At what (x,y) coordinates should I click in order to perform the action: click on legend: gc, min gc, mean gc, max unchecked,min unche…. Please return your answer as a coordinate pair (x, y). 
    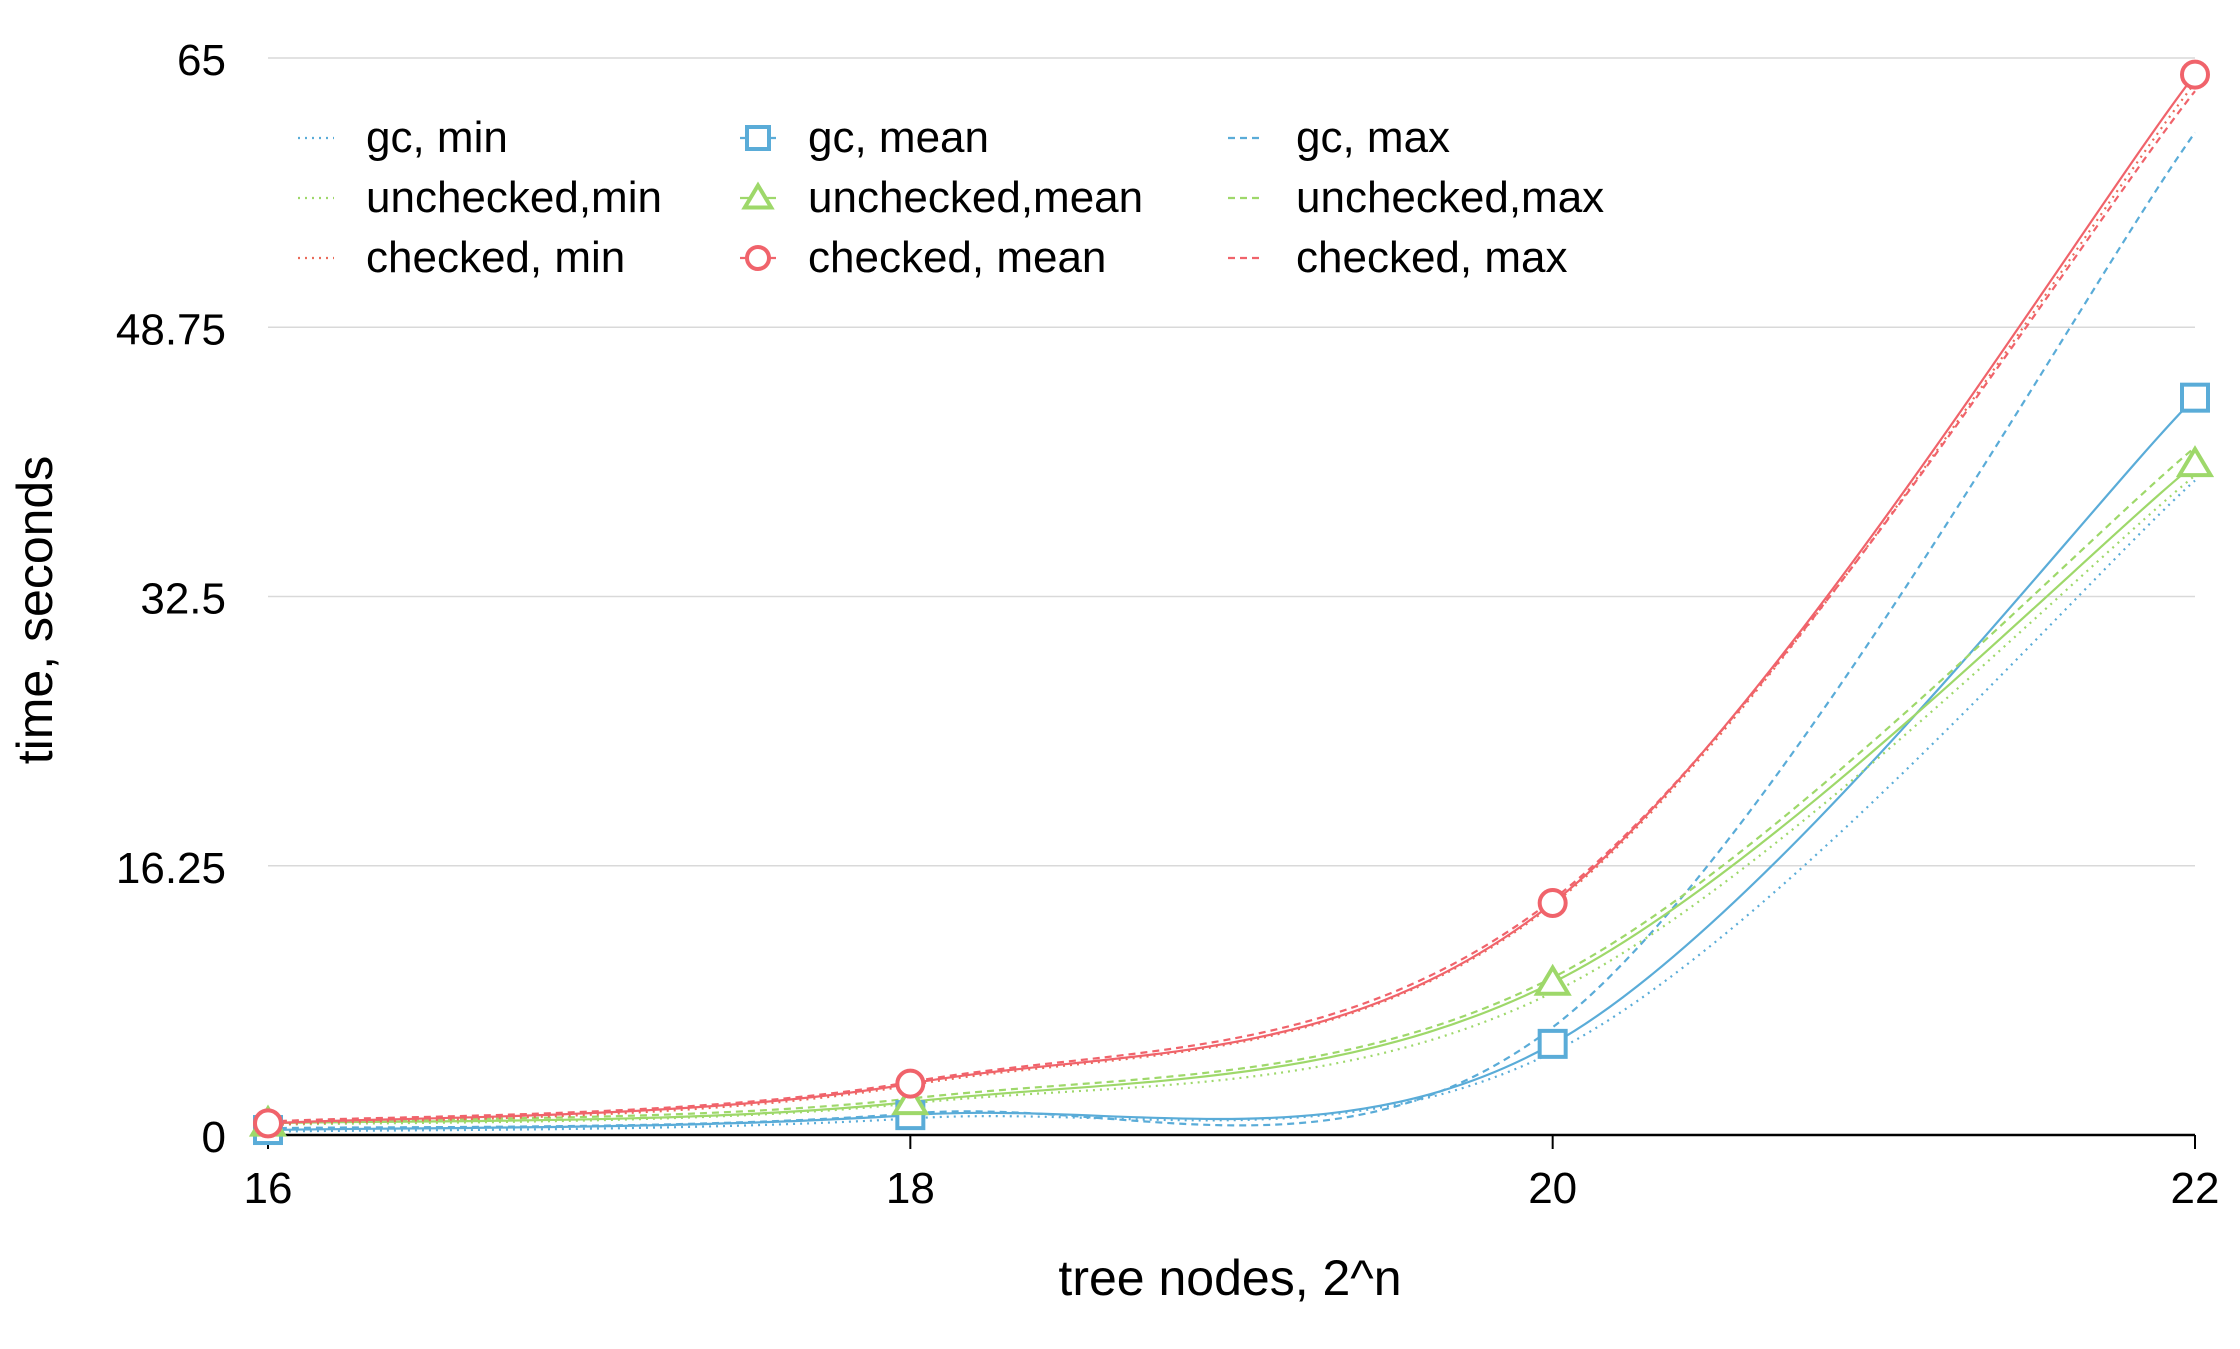
    Looking at the image, I should click on (951, 197).